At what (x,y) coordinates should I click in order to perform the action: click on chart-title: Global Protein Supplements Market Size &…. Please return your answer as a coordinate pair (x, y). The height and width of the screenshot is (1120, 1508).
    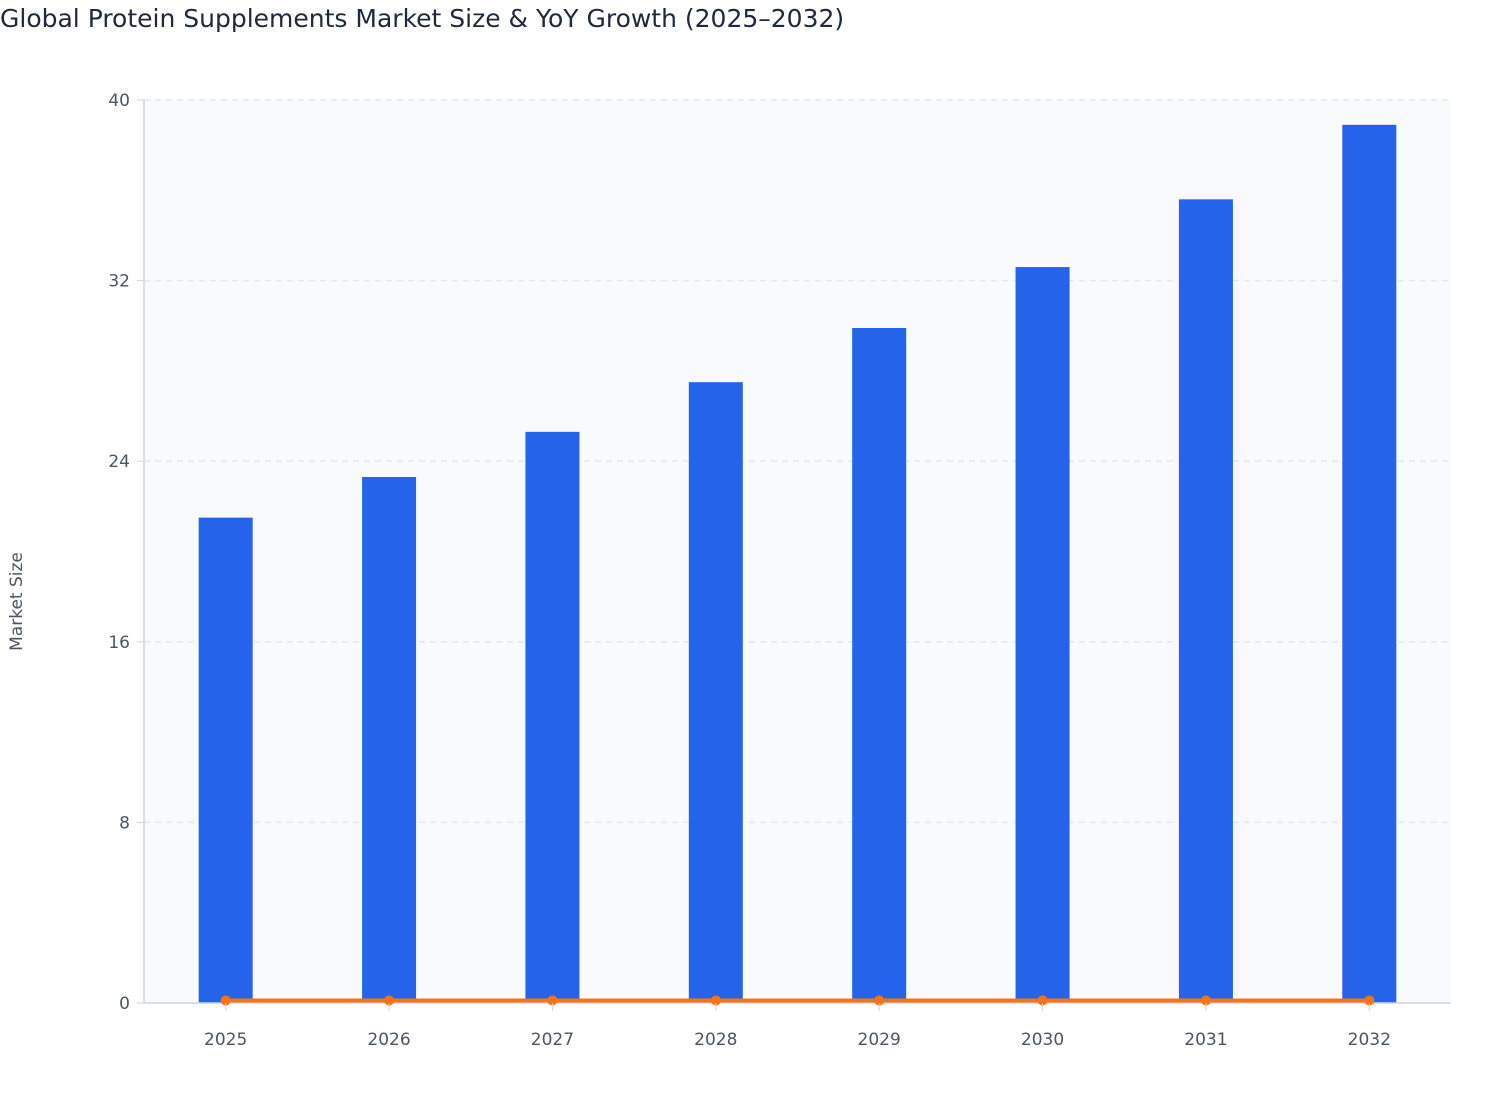
    Looking at the image, I should click on (422, 18).